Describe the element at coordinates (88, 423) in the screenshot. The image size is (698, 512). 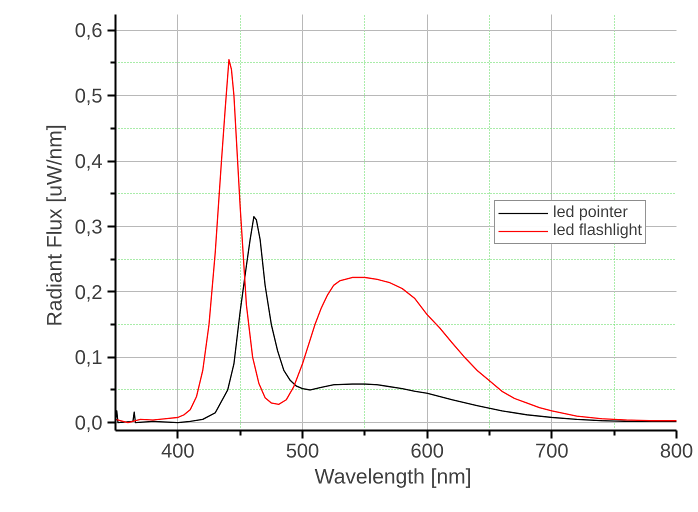
I see `y-tick-label: 0,0` at that location.